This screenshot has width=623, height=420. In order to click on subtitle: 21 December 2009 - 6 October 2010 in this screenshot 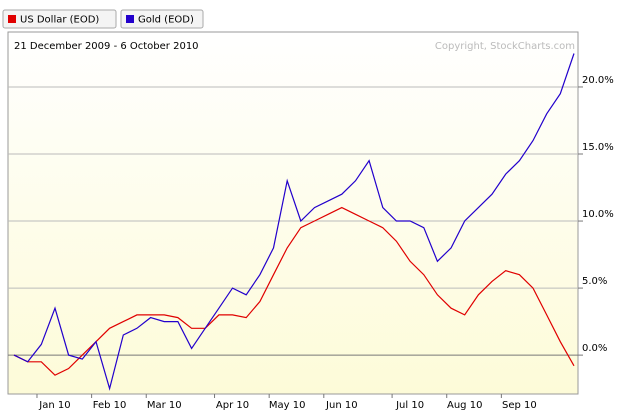, I will do `click(106, 46)`.